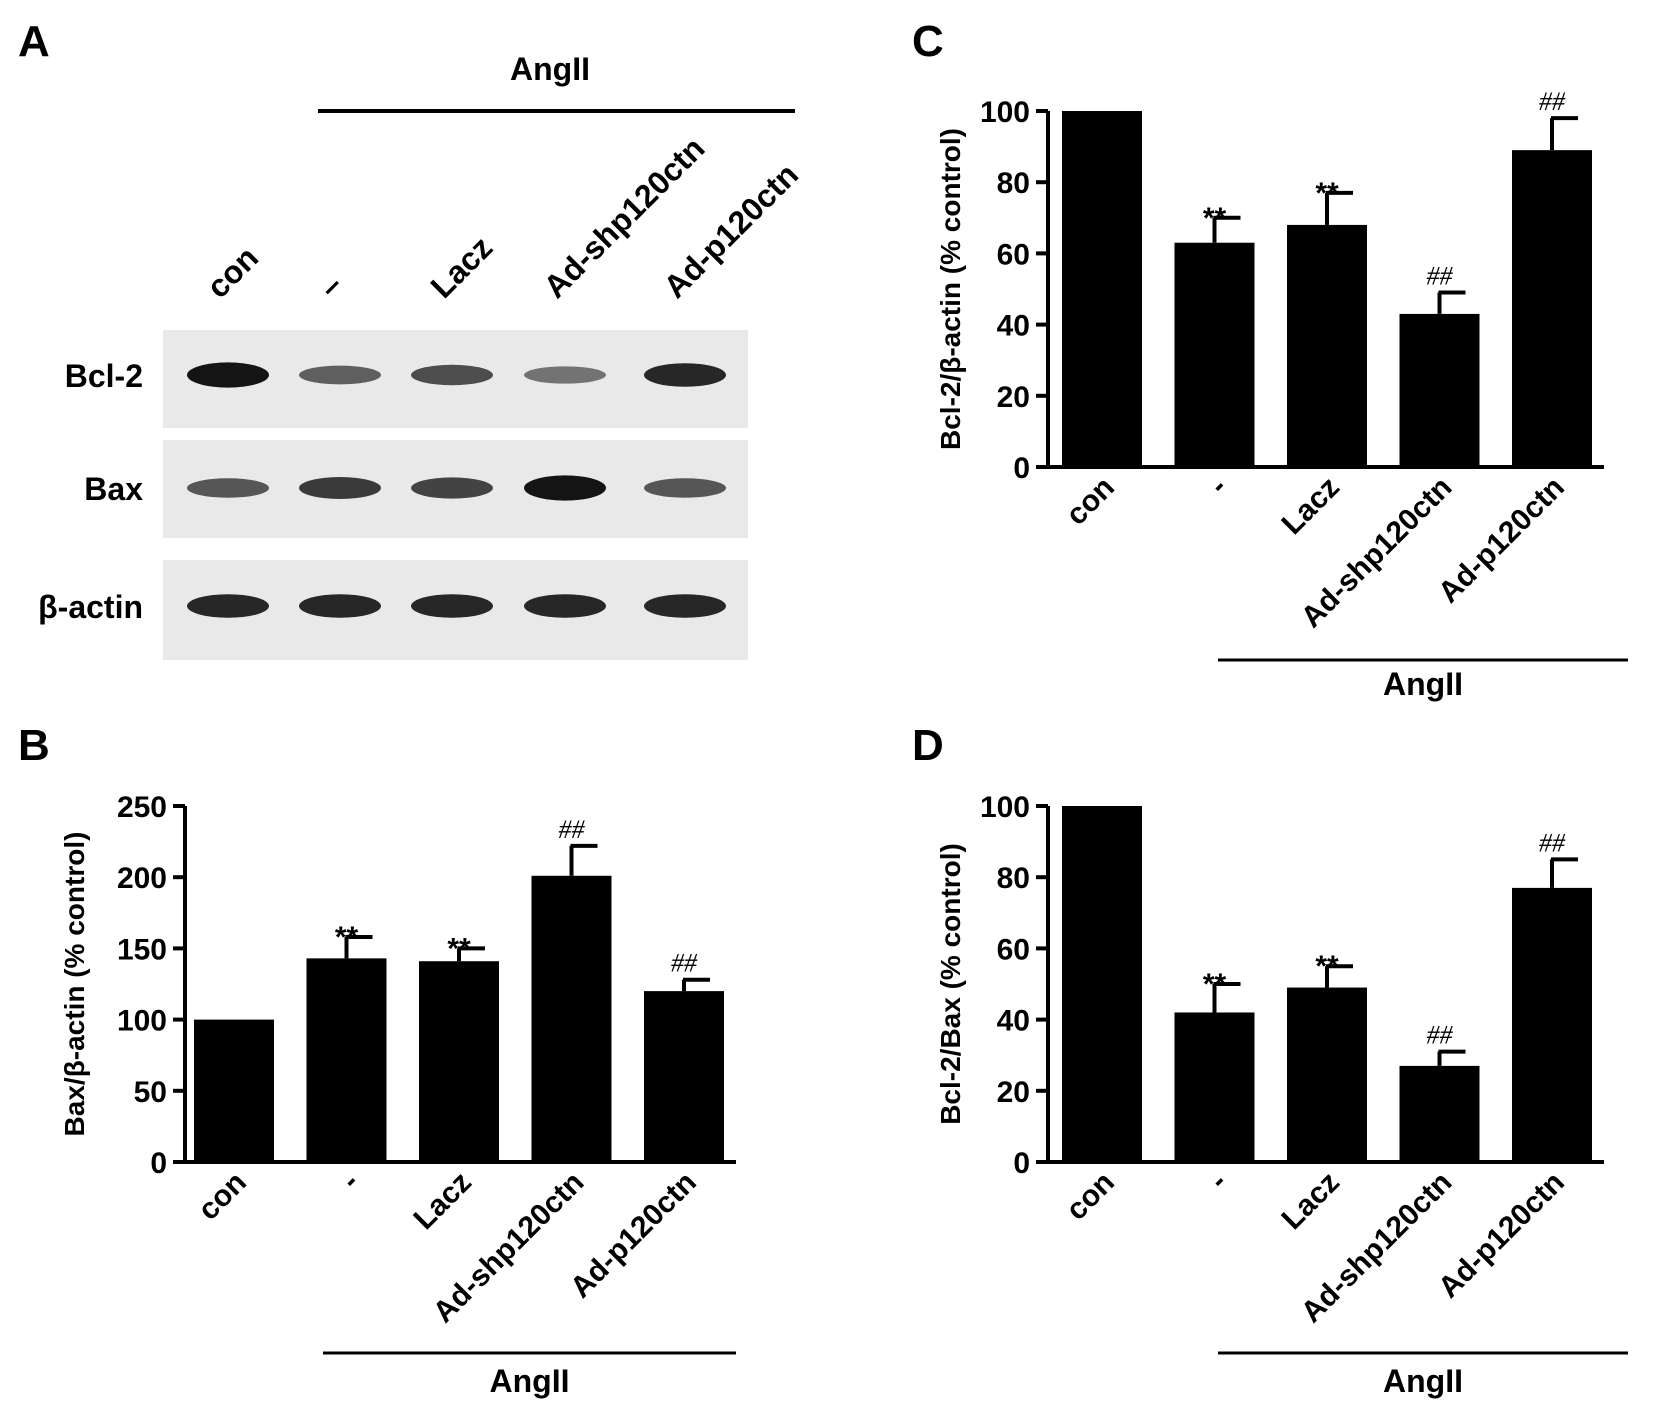 This screenshot has width=1654, height=1410. What do you see at coordinates (406, 379) in the screenshot?
I see `blot-row-bcl-2: Bcl-2` at bounding box center [406, 379].